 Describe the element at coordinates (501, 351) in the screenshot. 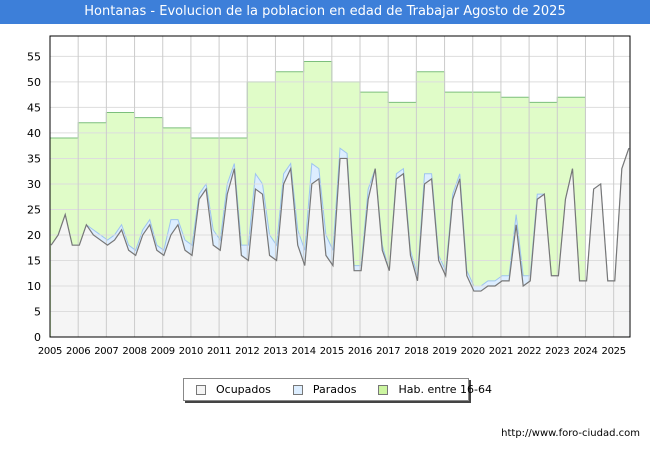

I see `x-tick-label: 2021` at that location.